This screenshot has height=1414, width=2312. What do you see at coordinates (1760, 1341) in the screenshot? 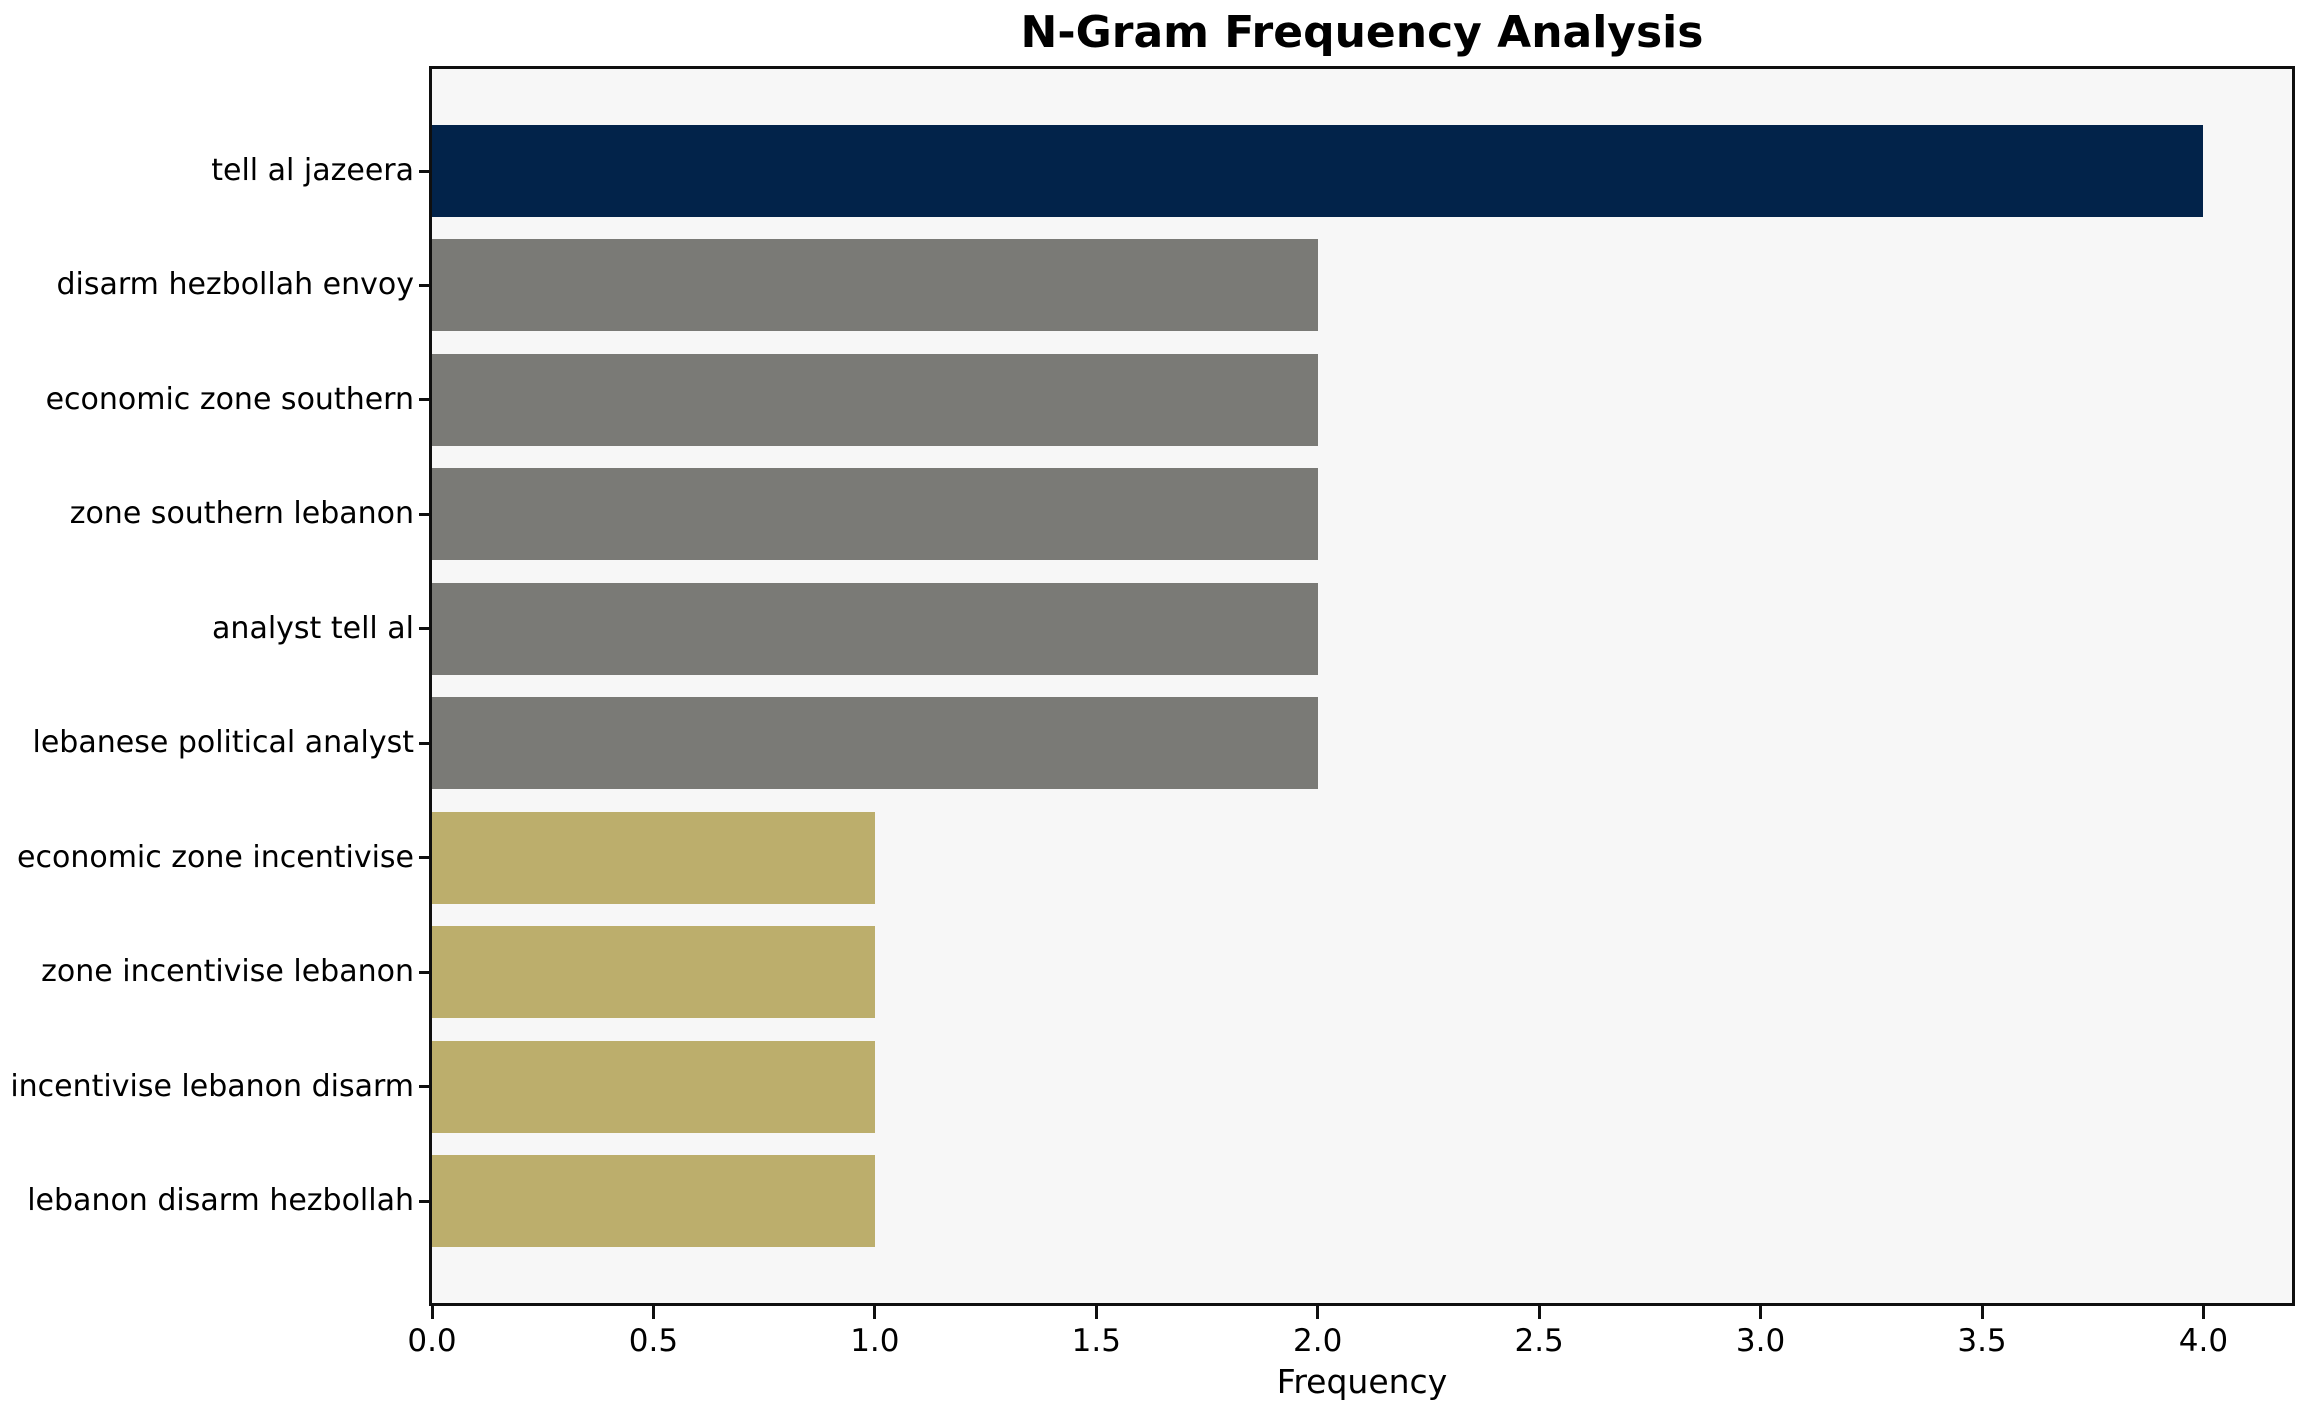
I see `x-tick-label: 3.0` at bounding box center [1760, 1341].